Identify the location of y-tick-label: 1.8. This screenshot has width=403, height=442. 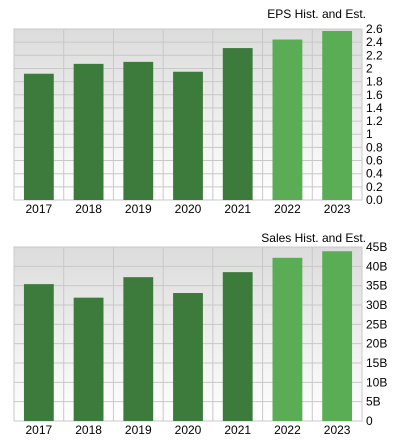
(374, 82).